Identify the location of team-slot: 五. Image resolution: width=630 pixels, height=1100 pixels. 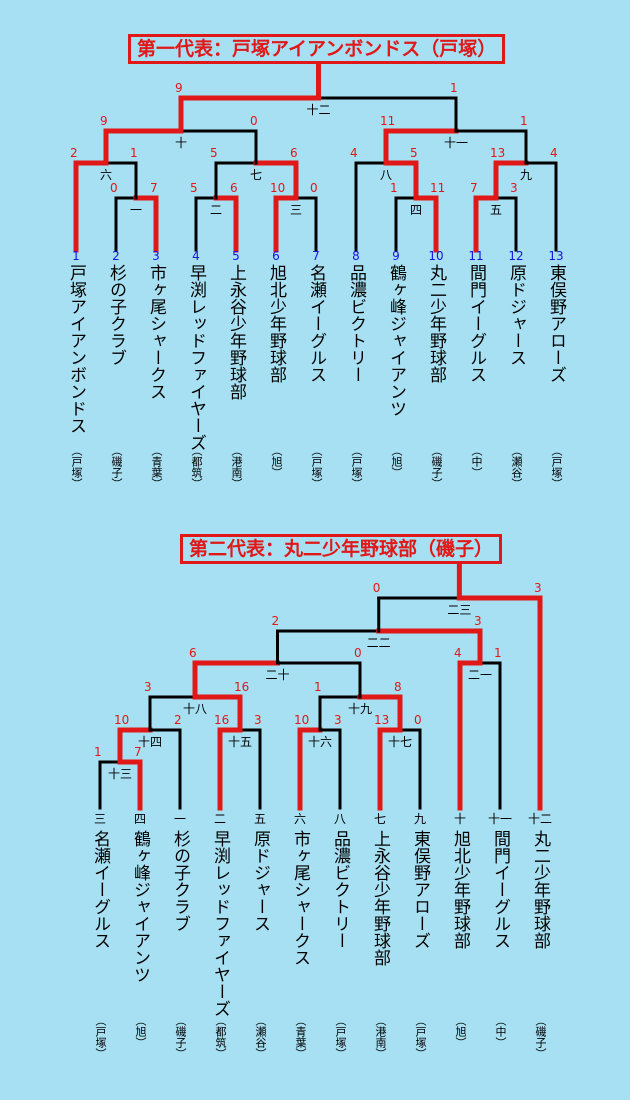
(259, 819).